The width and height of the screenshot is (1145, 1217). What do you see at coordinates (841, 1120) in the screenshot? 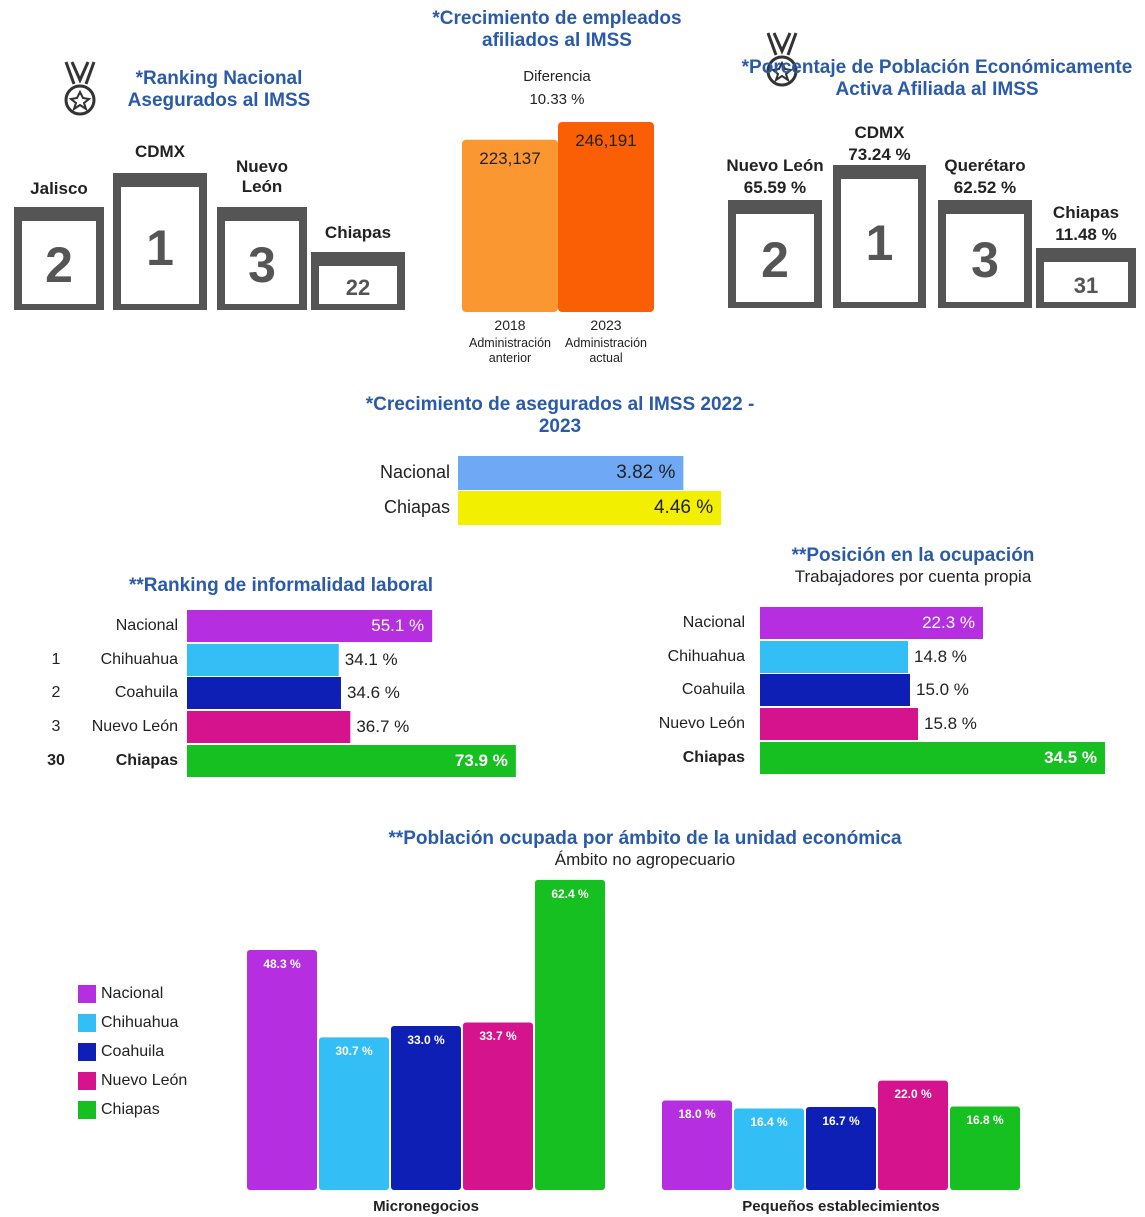
I see `value-label: 16.7 %` at bounding box center [841, 1120].